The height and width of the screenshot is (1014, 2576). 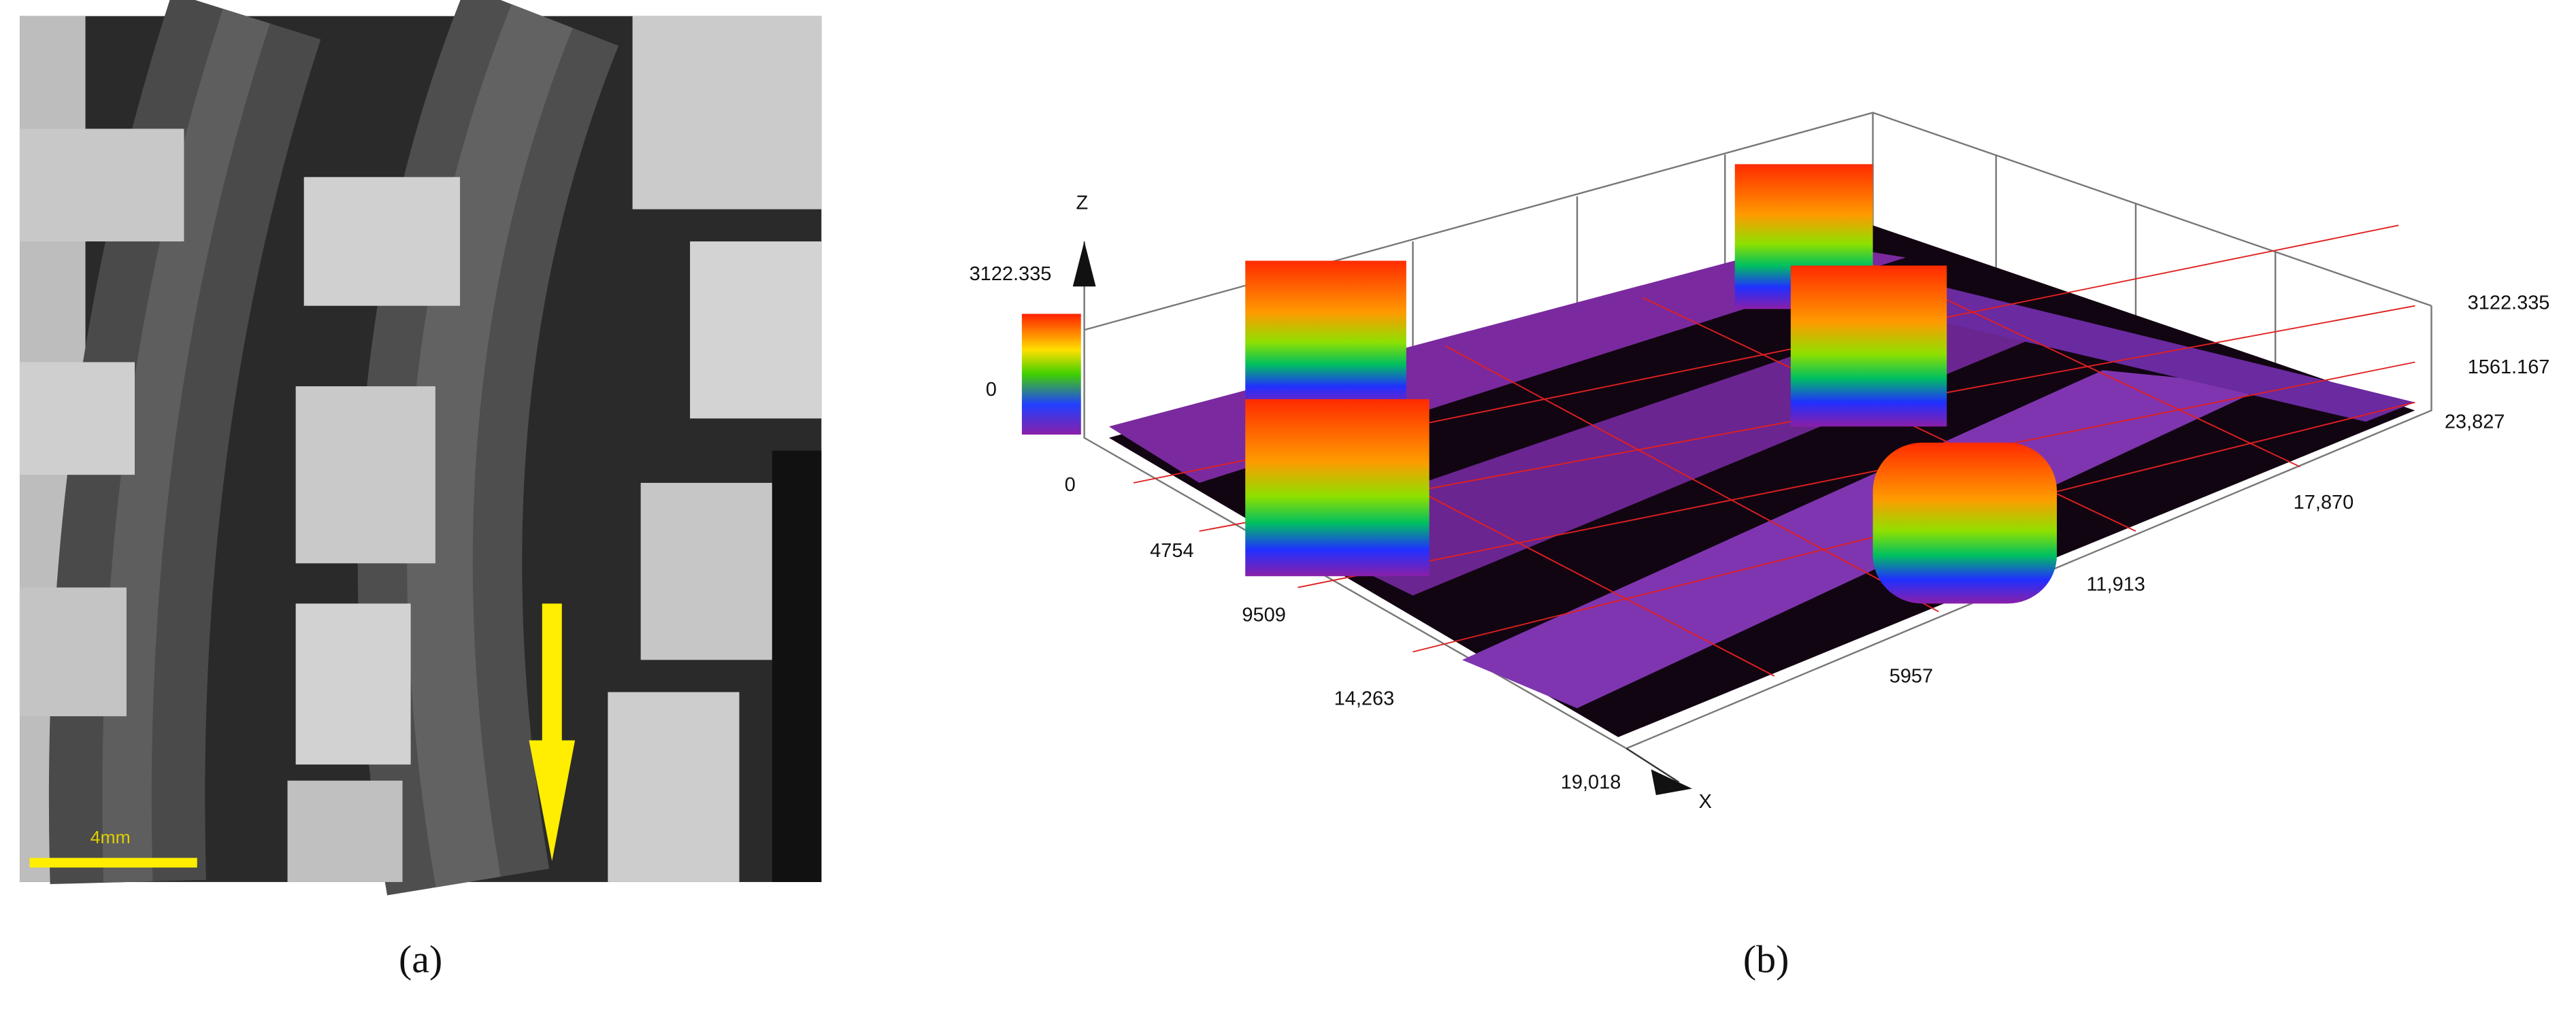 What do you see at coordinates (992, 390) in the screenshot?
I see `colorbar-label: 0` at bounding box center [992, 390].